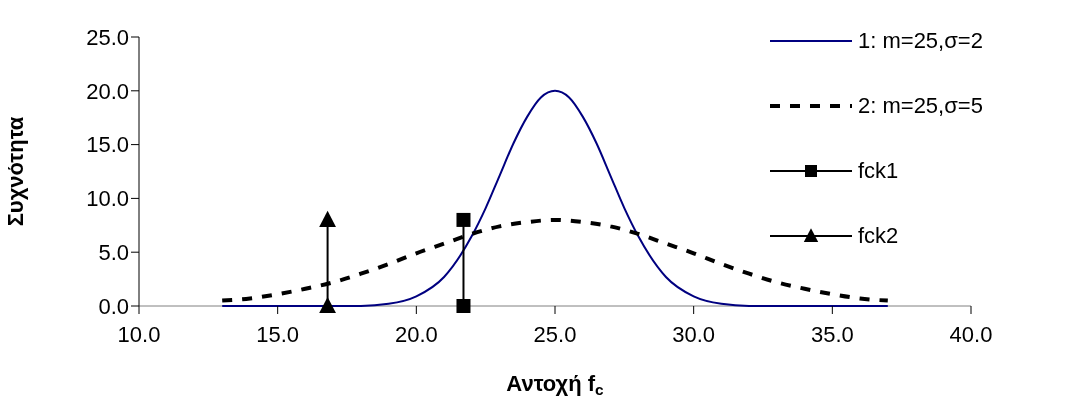 This screenshot has height=419, width=1066. Describe the element at coordinates (878, 170) in the screenshot. I see `legend-label: fck1` at that location.